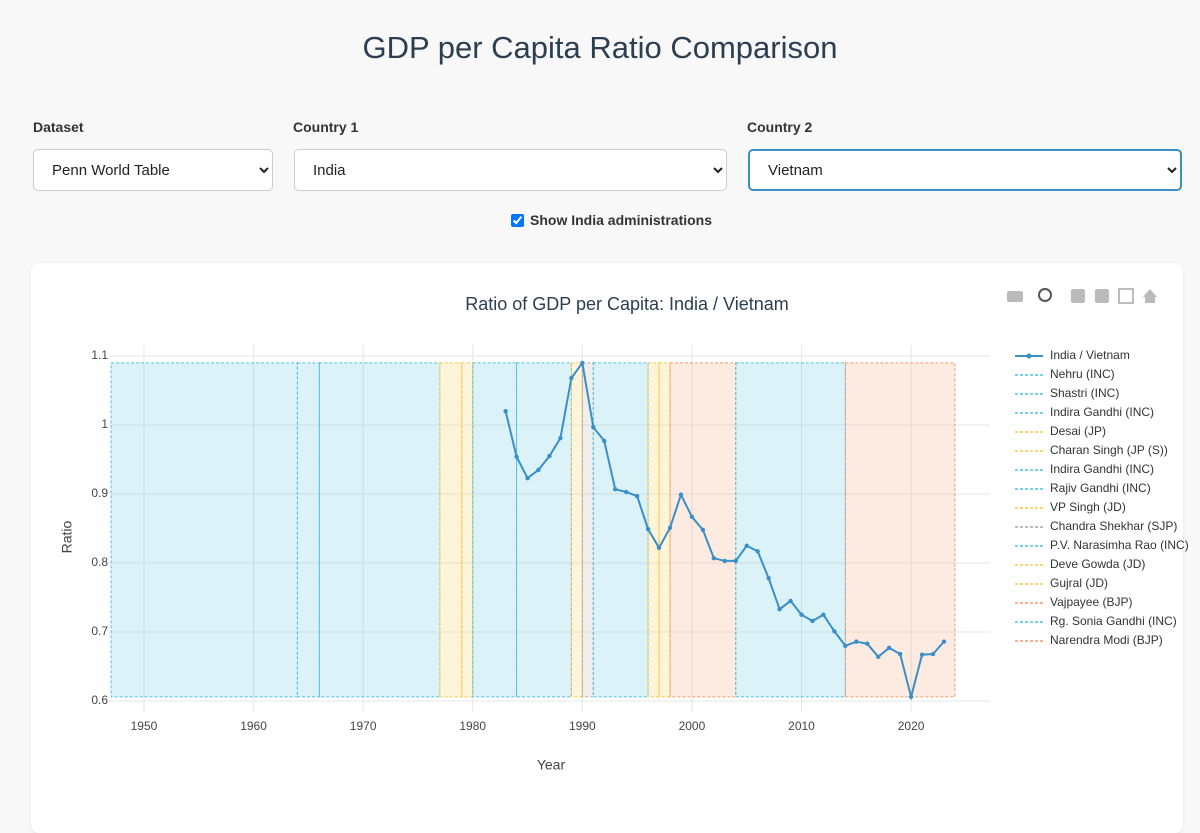 Image resolution: width=1200 pixels, height=833 pixels. I want to click on legend-label: India / Vietnam, so click(1090, 355).